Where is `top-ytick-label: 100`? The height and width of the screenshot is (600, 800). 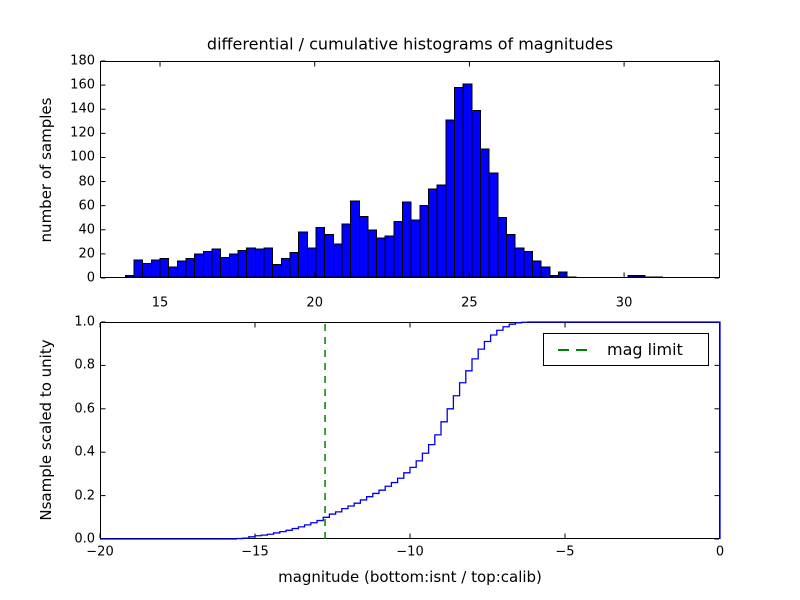
top-ytick-label: 100 is located at coordinates (82, 157).